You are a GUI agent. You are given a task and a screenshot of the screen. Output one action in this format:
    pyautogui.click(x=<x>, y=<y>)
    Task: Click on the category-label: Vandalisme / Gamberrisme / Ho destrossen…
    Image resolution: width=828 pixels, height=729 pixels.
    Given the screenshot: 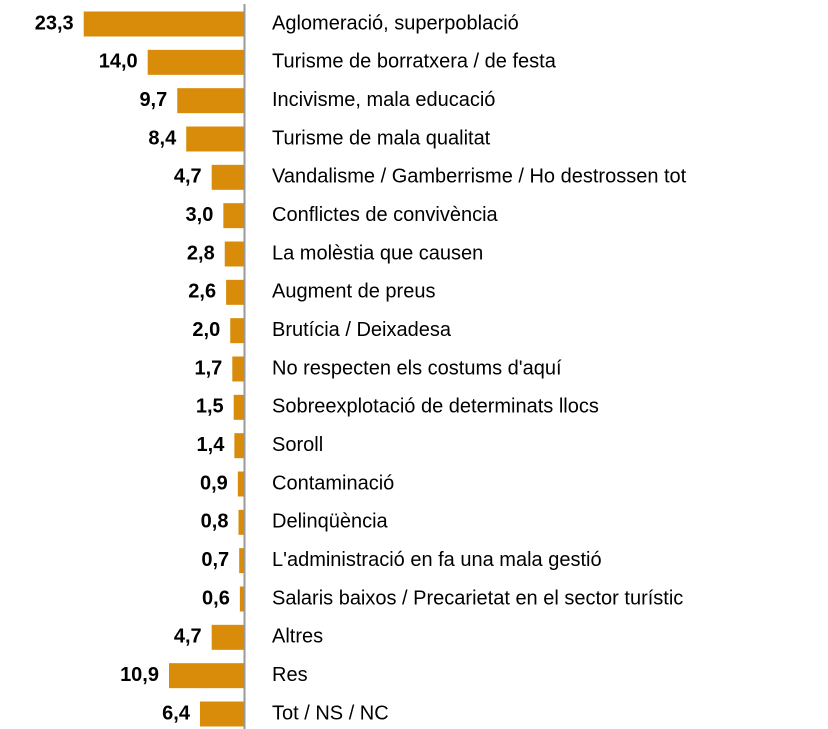 What is the action you would take?
    pyautogui.click(x=479, y=177)
    